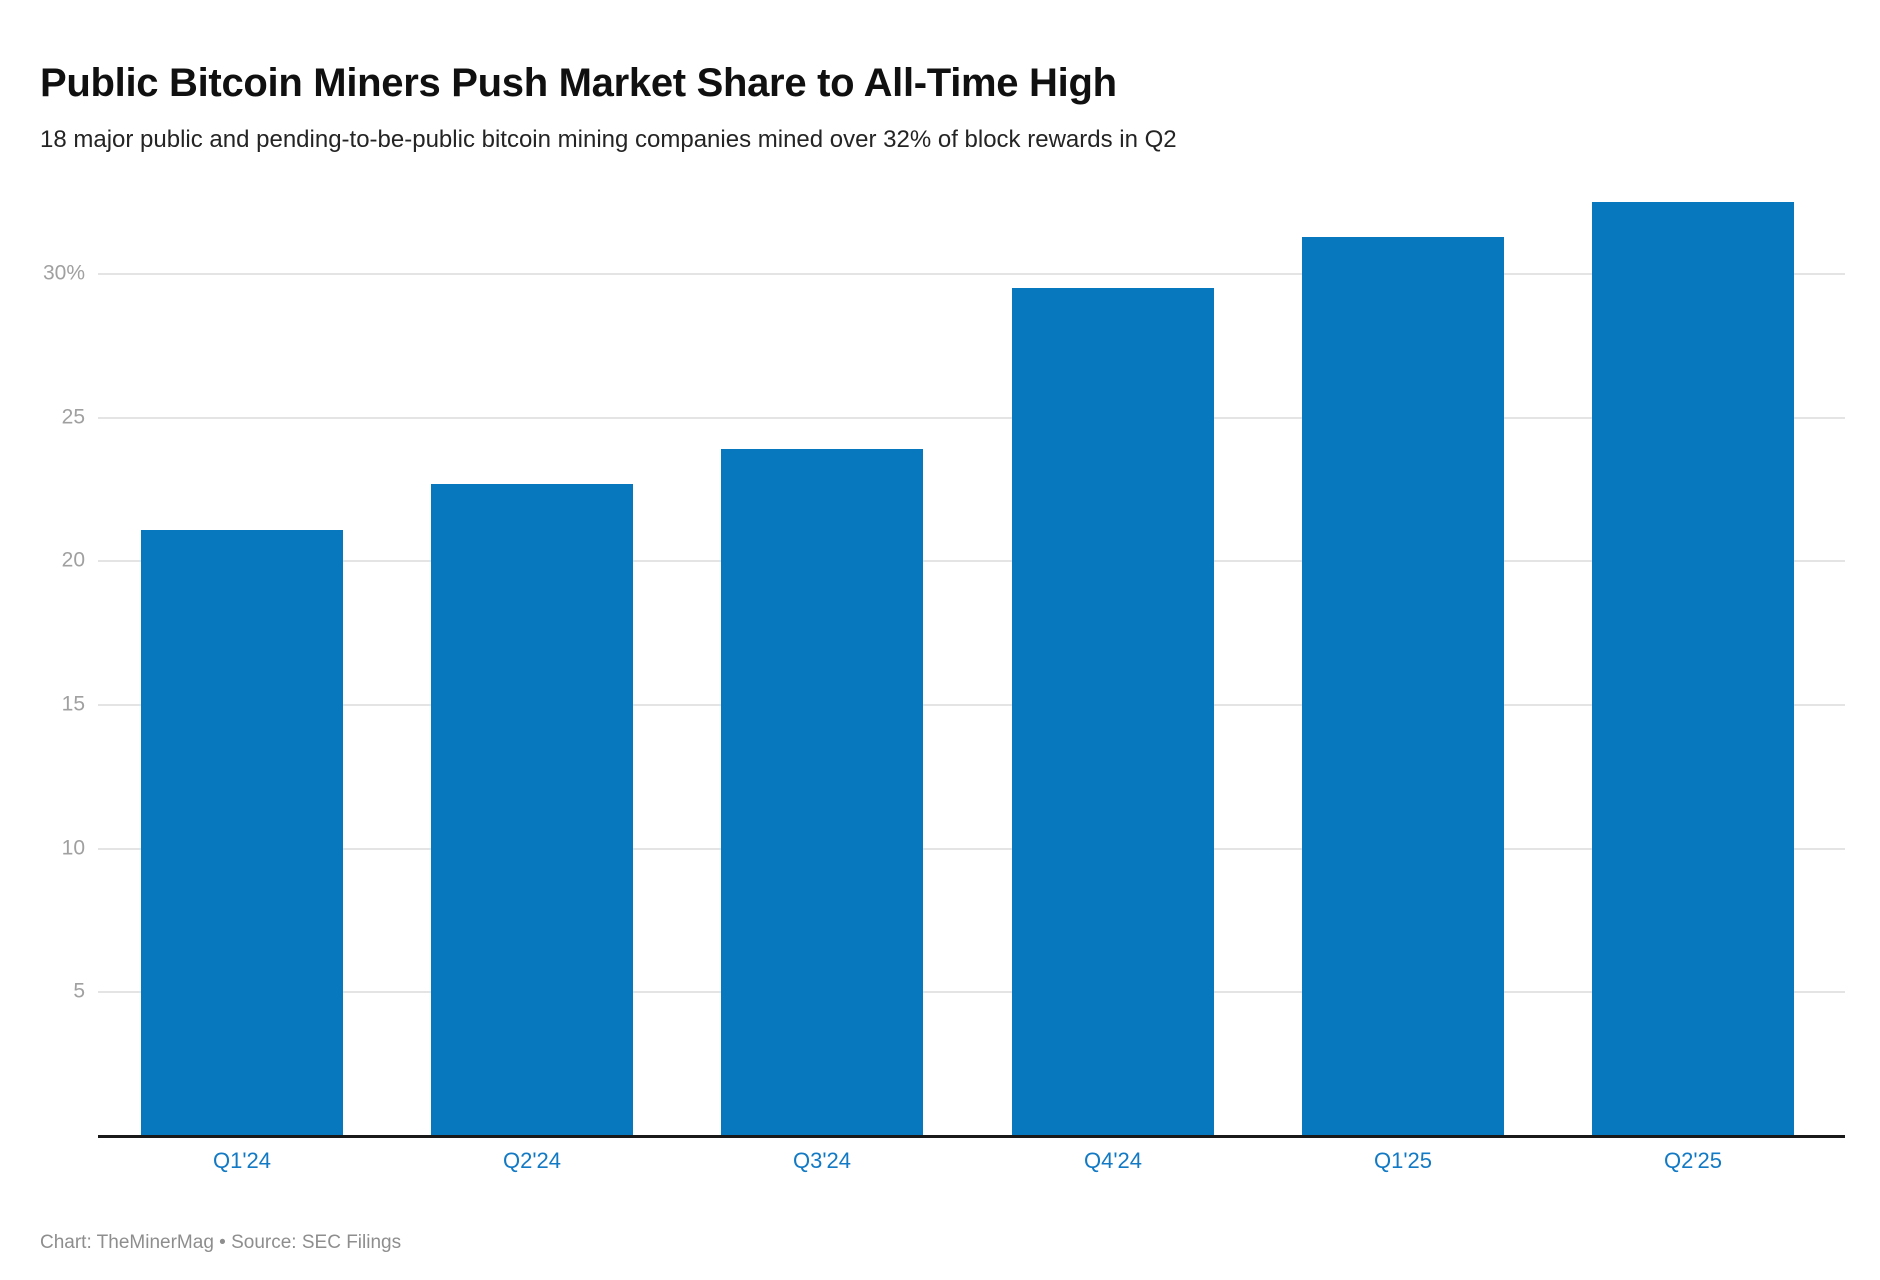 The height and width of the screenshot is (1280, 1880). What do you see at coordinates (221, 1242) in the screenshot?
I see `chart-source-attribution: Chart: TheMinerMag • Source: SEC Filings` at bounding box center [221, 1242].